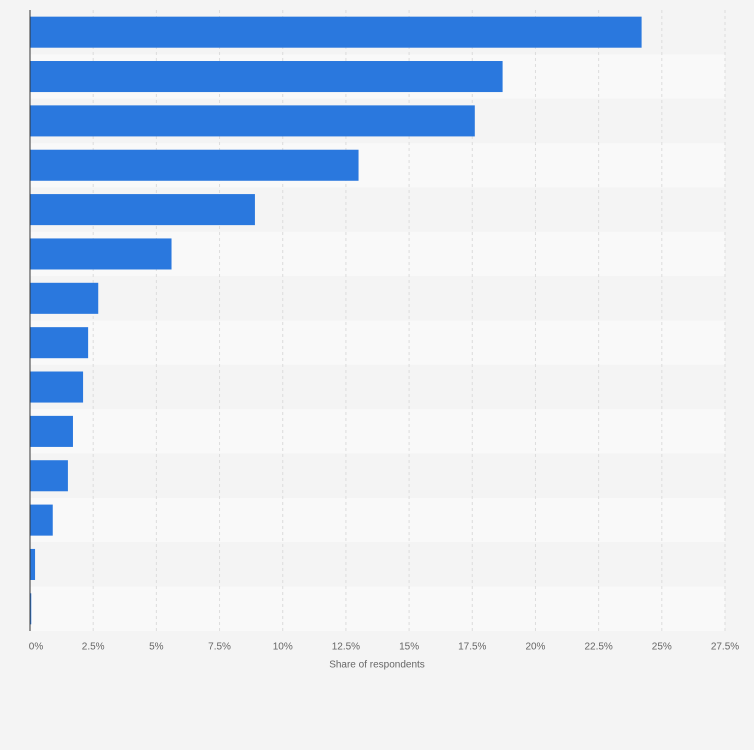  I want to click on x-tick-label: 27.5%, so click(725, 647).